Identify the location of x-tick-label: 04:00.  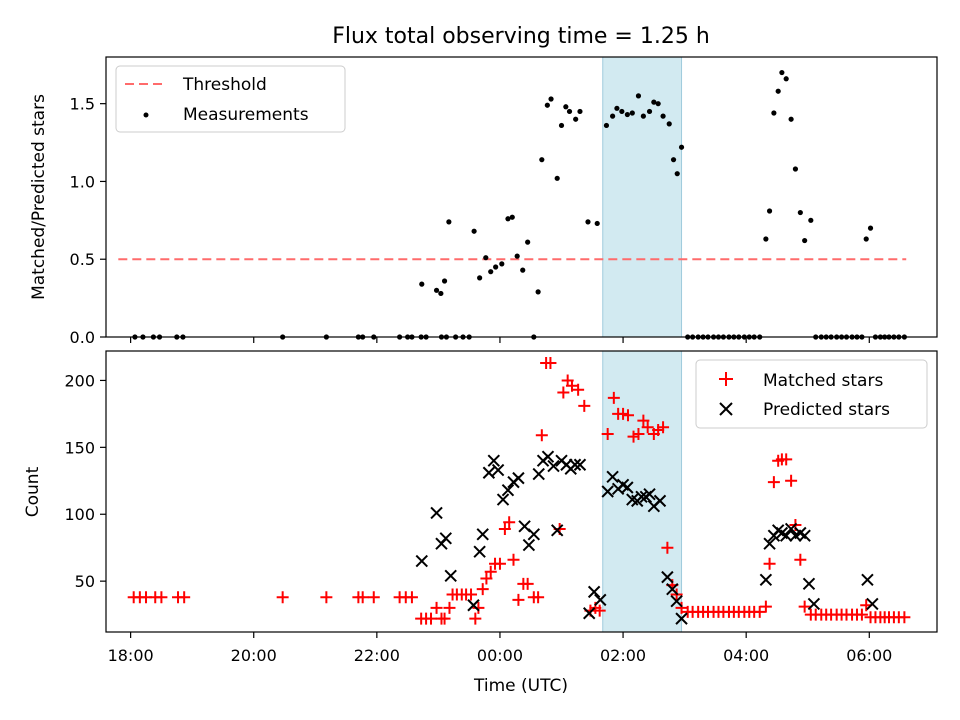
(746, 655).